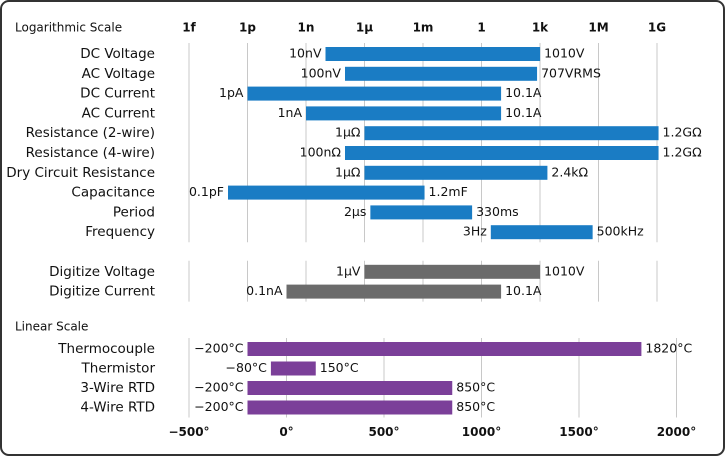 The image size is (725, 456). I want to click on x-tick-label: 1µ, so click(364, 28).